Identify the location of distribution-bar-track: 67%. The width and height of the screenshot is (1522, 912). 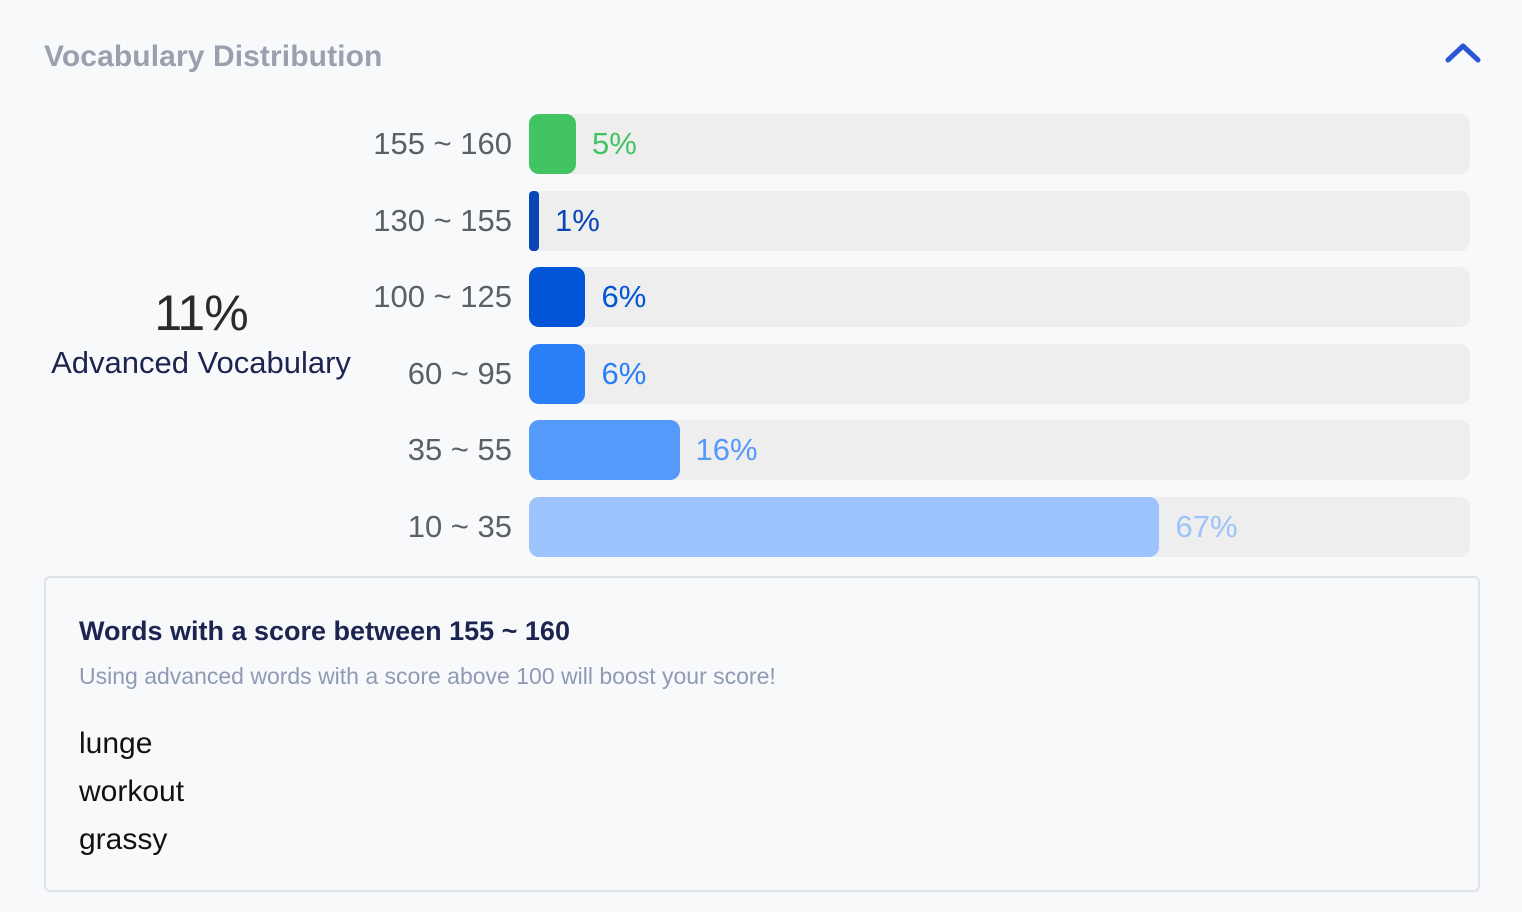
(999, 526).